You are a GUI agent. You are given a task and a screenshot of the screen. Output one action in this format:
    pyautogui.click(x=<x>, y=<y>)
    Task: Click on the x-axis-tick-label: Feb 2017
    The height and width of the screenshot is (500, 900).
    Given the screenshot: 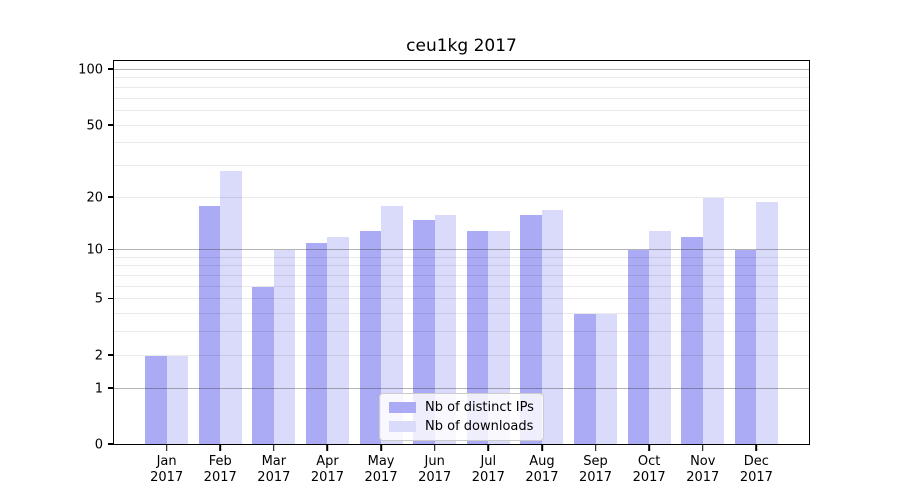 What is the action you would take?
    pyautogui.click(x=220, y=469)
    